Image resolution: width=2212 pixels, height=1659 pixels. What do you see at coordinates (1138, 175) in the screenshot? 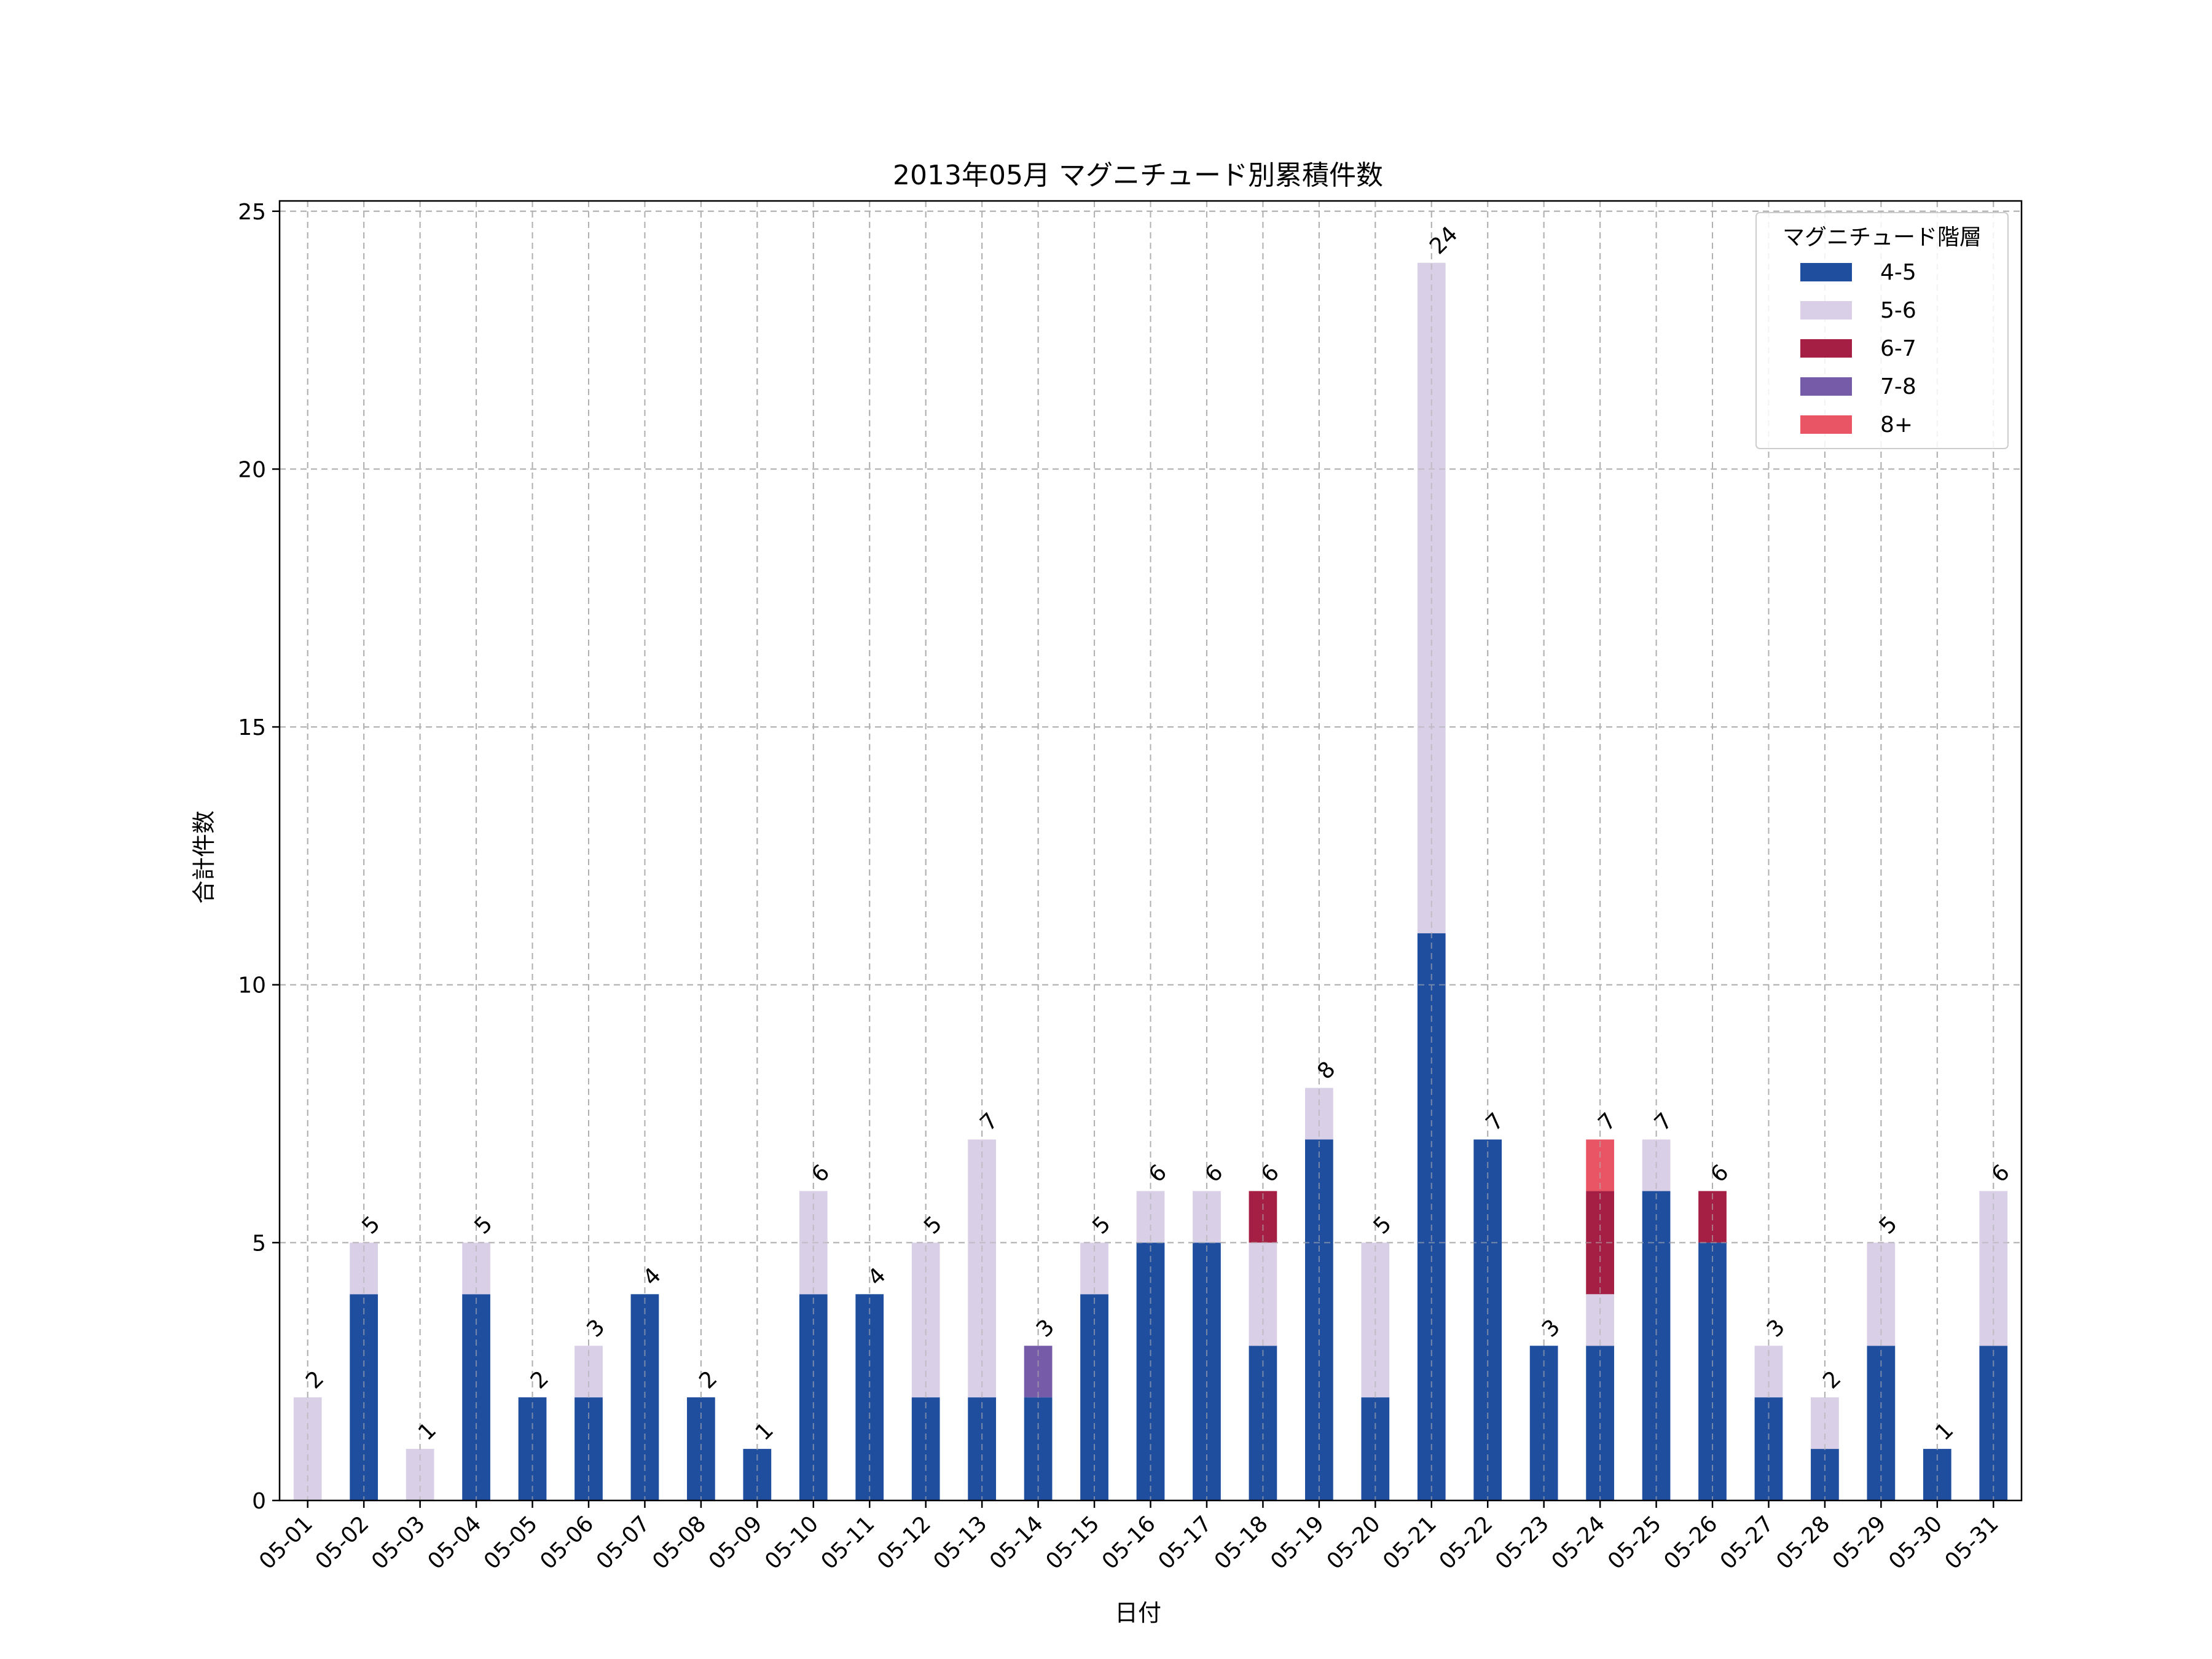
I see `chart-title: 2013年05月 マグニチュード別累積件数` at bounding box center [1138, 175].